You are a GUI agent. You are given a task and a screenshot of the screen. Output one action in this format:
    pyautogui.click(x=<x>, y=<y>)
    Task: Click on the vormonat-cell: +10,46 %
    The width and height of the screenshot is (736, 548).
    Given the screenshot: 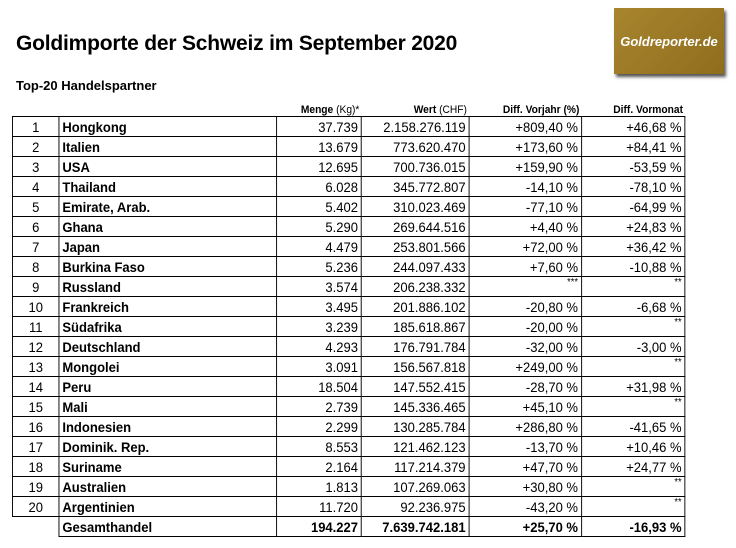 What is the action you would take?
    pyautogui.click(x=633, y=446)
    